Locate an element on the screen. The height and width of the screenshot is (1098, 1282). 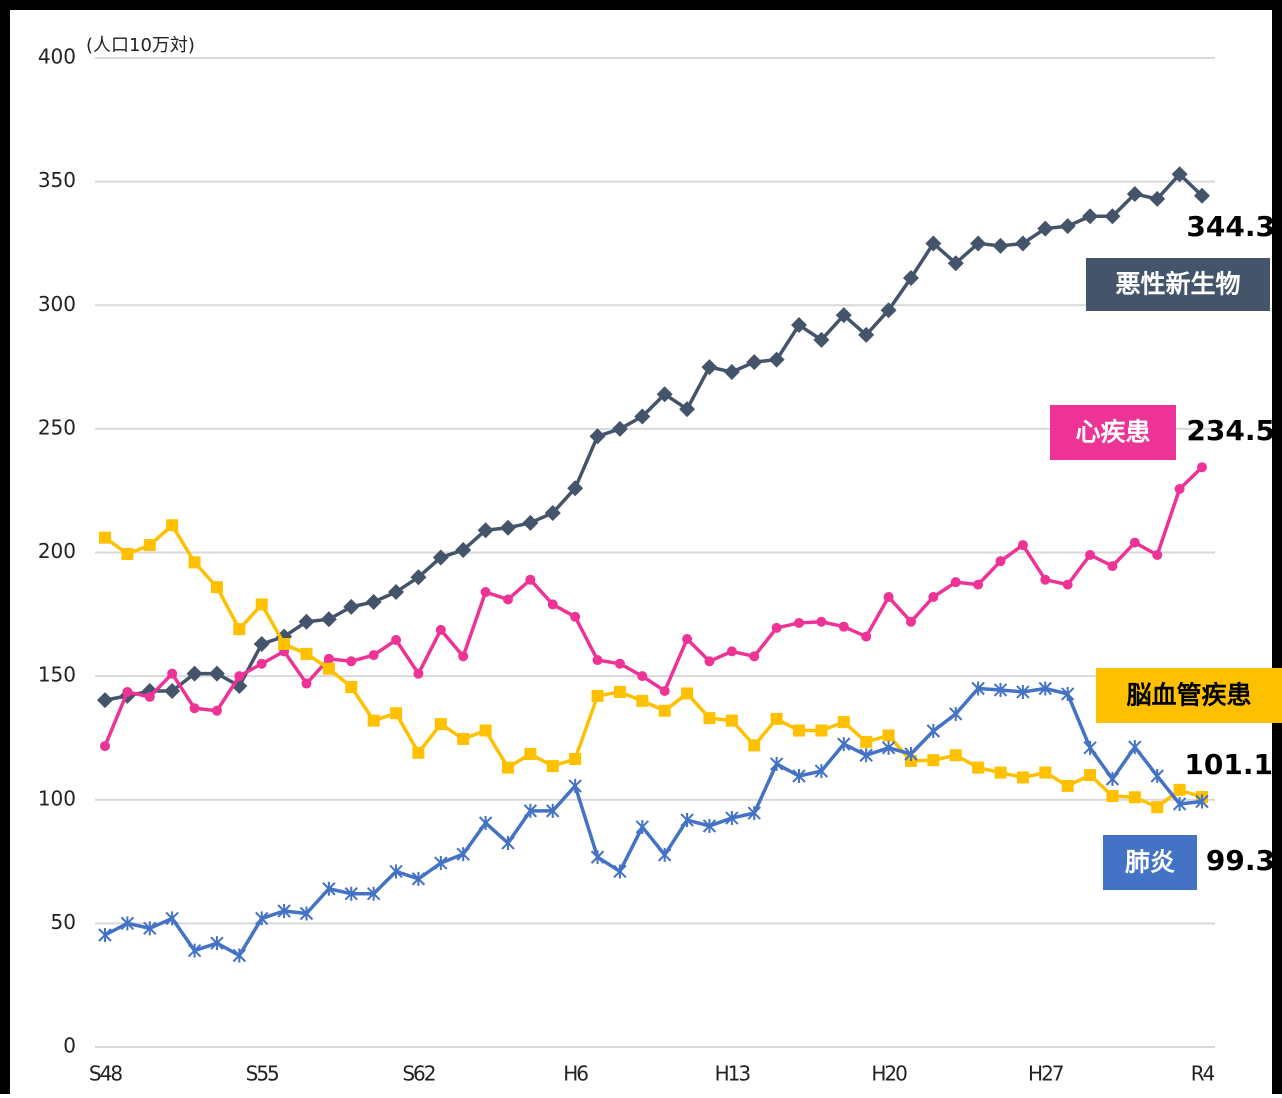
y-tick-label: 350 is located at coordinates (57, 180).